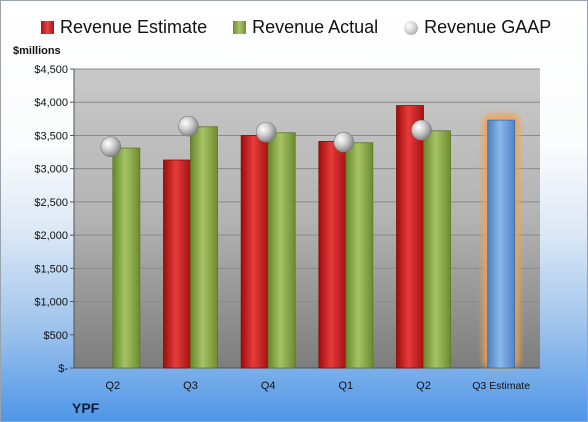  I want to click on y-tick-label: $1,000, so click(51, 303).